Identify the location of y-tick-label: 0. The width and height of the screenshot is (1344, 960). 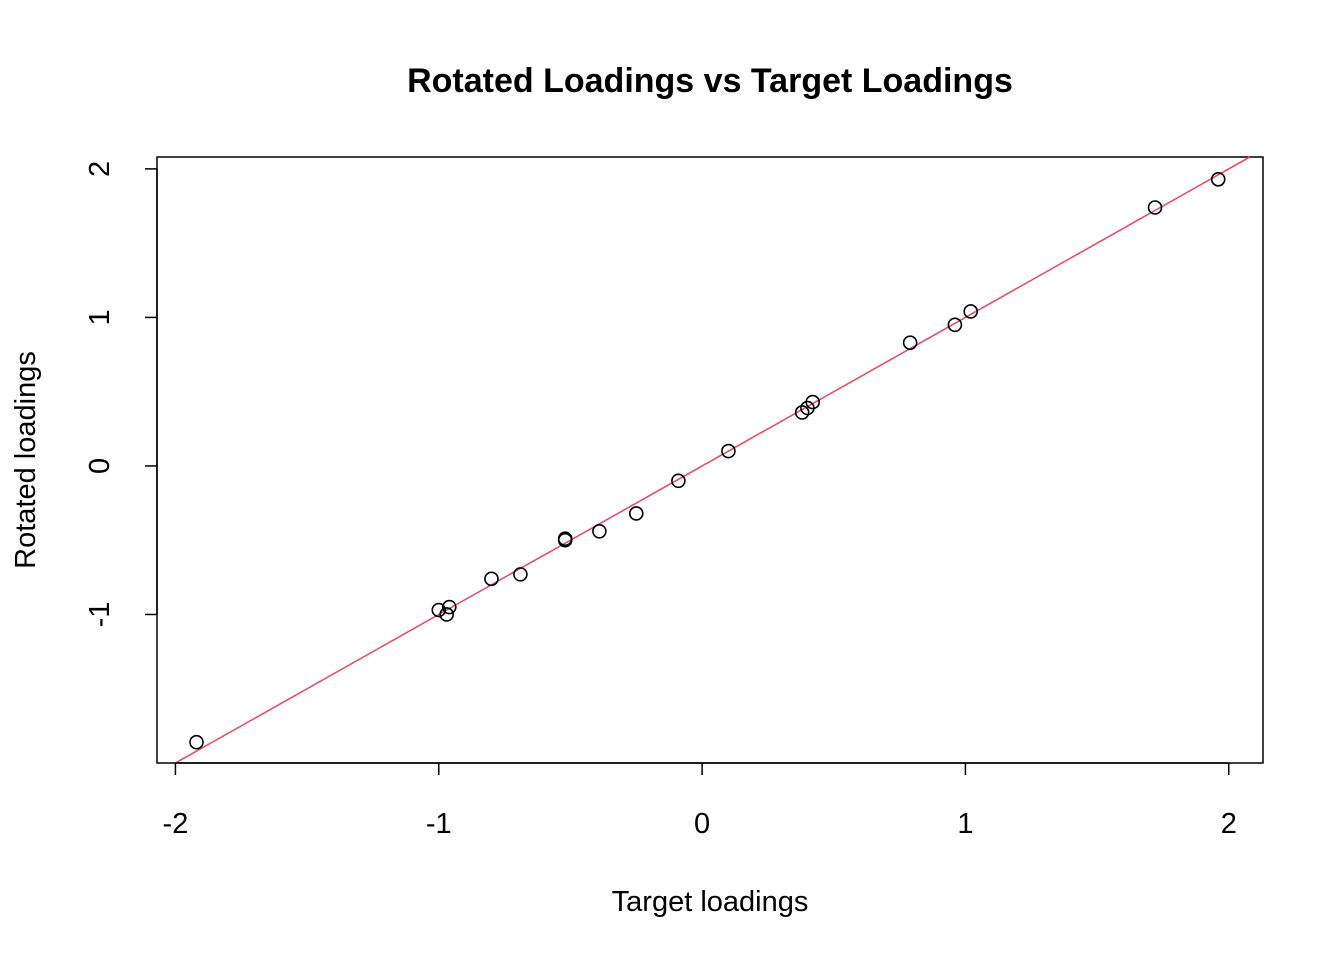
(100, 466).